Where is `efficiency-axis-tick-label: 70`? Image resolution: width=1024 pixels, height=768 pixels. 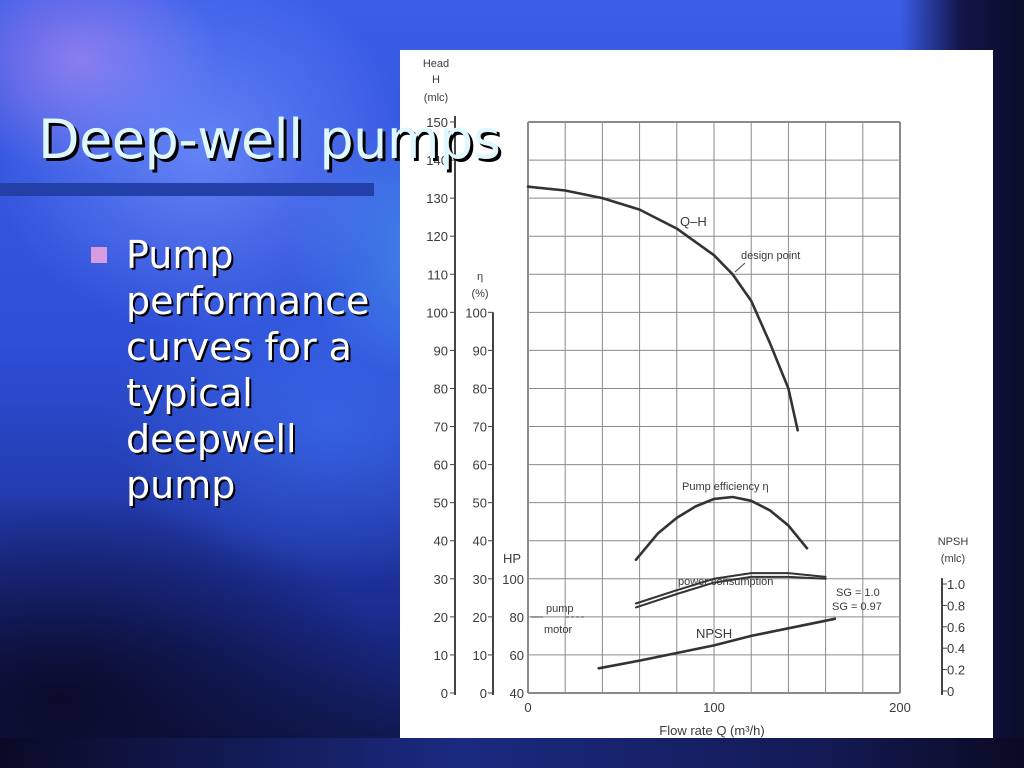
efficiency-axis-tick-label: 70 is located at coordinates (480, 427).